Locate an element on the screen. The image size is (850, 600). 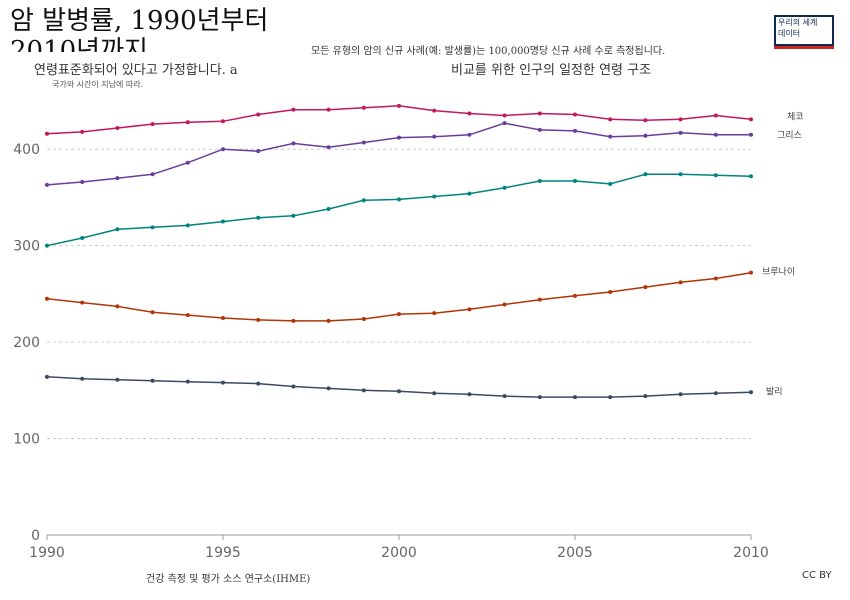
x-tick-label: 1990 is located at coordinates (47, 553).